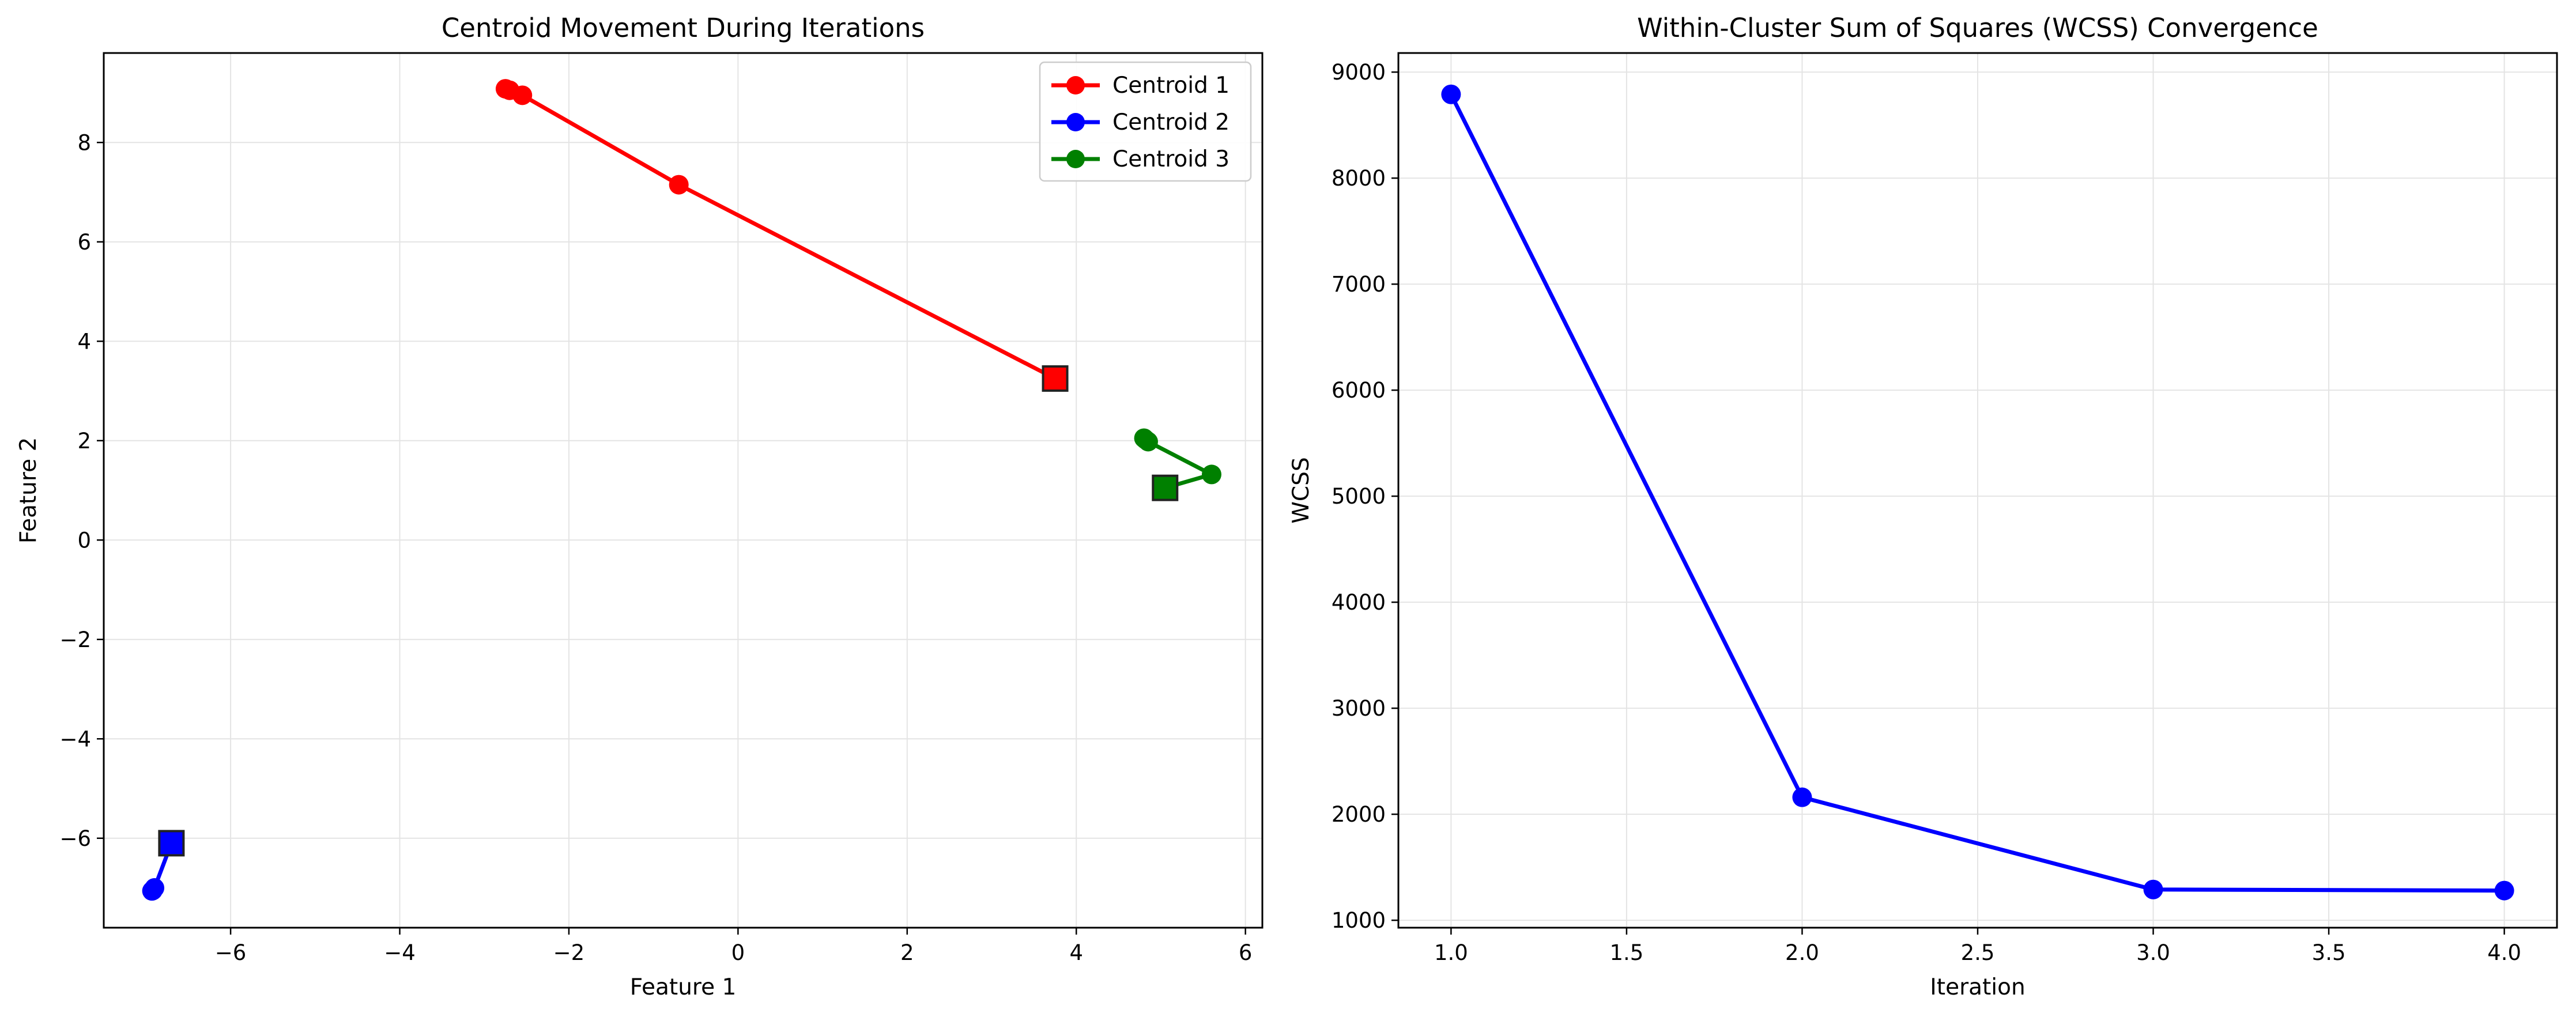  What do you see at coordinates (1359, 496) in the screenshot?
I see `y-tick-label: 5000` at bounding box center [1359, 496].